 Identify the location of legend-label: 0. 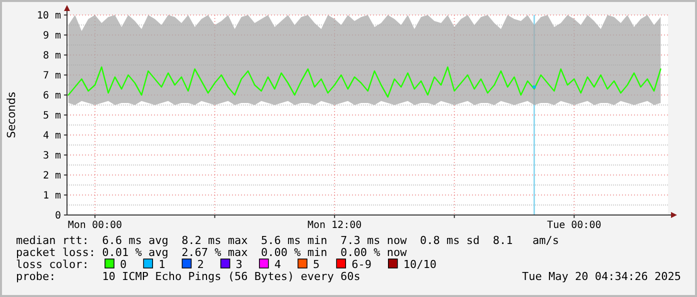
(123, 264).